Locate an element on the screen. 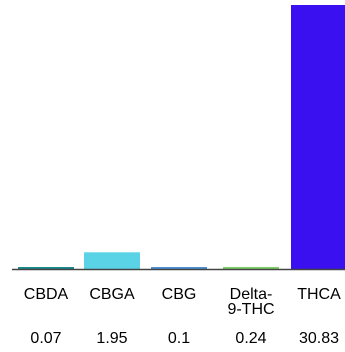 The width and height of the screenshot is (345, 352). bar-thca is located at coordinates (318, 137).